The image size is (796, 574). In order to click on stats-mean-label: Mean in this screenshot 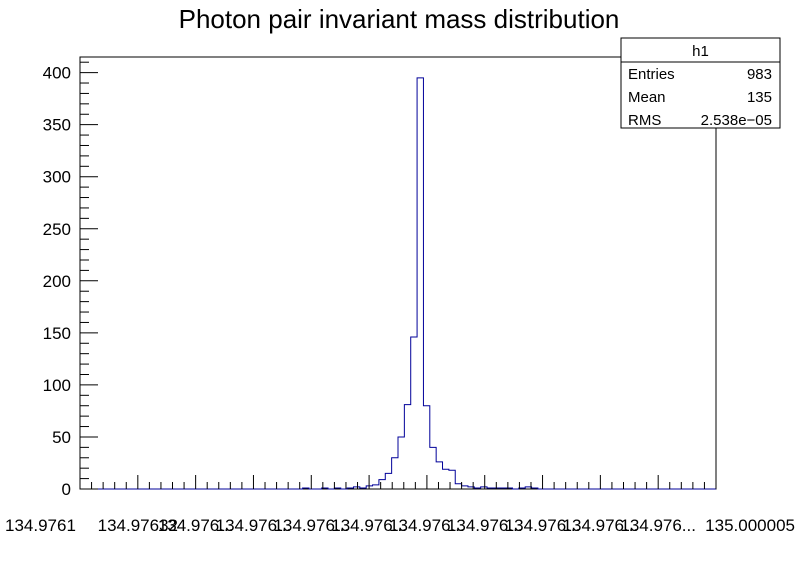, I will do `click(647, 97)`.